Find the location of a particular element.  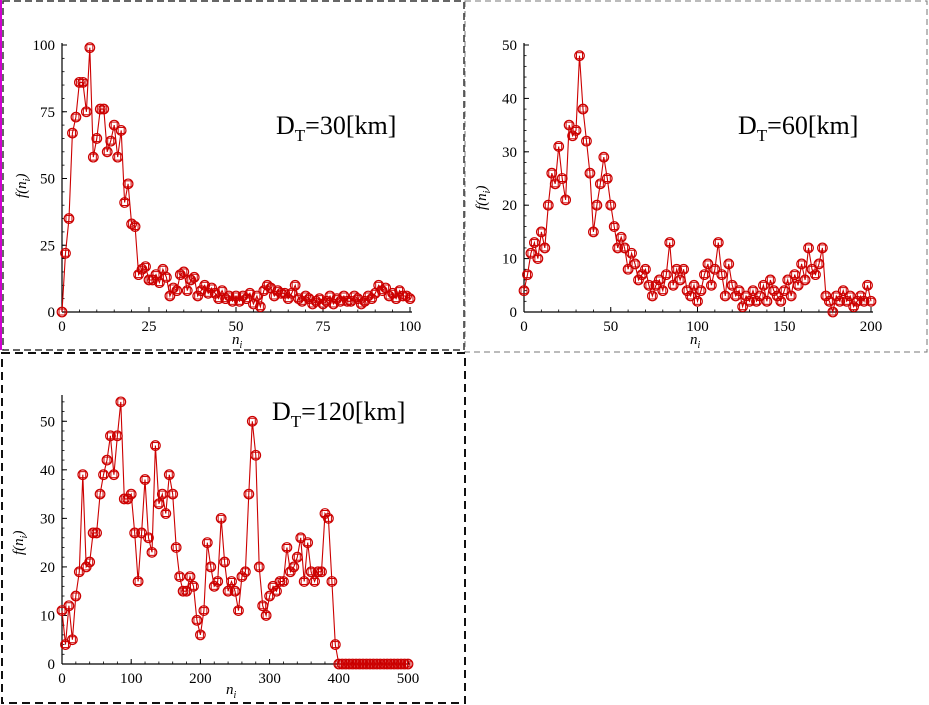

x-tick-label: 200 is located at coordinates (871, 327).